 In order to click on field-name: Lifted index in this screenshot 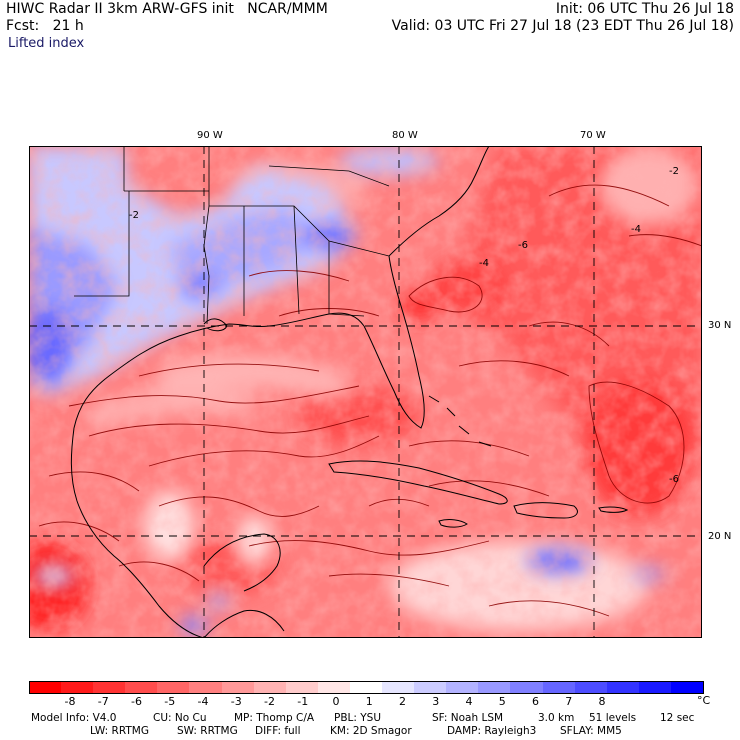, I will do `click(46, 43)`.